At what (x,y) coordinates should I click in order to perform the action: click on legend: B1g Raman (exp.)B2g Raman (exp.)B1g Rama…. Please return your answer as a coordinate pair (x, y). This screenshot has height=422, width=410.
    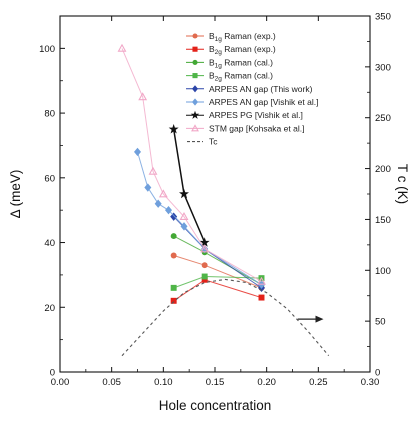
    Looking at the image, I should click on (252, 89).